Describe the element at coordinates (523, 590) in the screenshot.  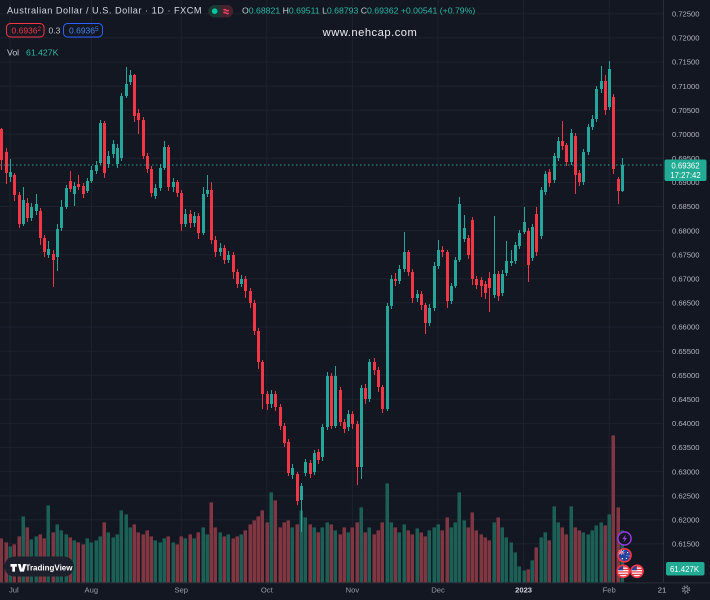
I see `svg-text: 2023` at that location.